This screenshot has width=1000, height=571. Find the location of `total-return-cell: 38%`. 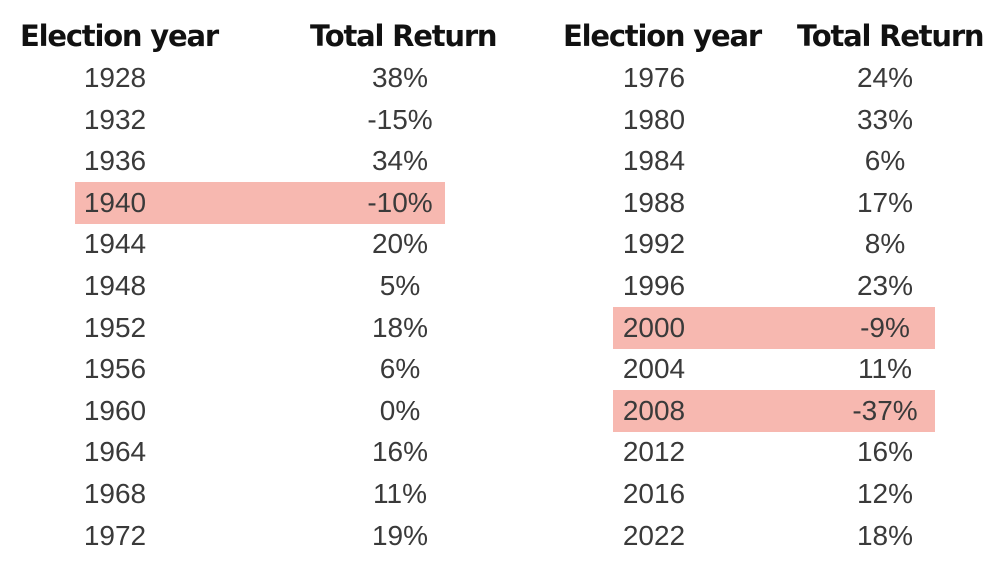

total-return-cell: 38% is located at coordinates (400, 77).